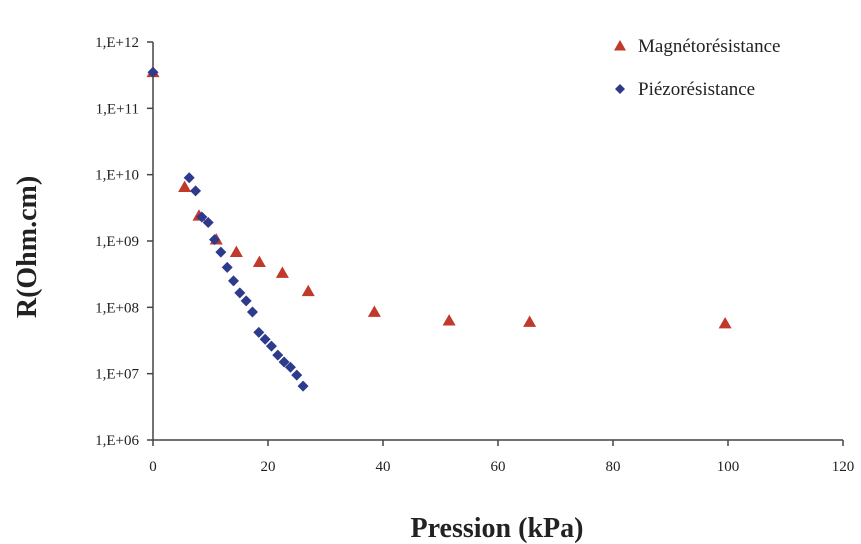  Describe the element at coordinates (728, 467) in the screenshot. I see `x-tick-label: 100` at that location.